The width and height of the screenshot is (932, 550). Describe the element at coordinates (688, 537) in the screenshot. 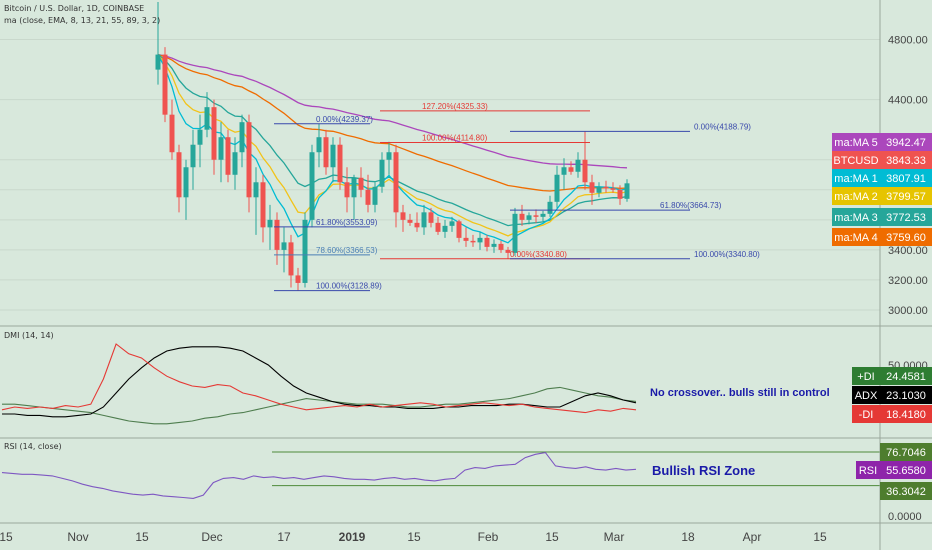

I see `time-tick-label: 18` at that location.